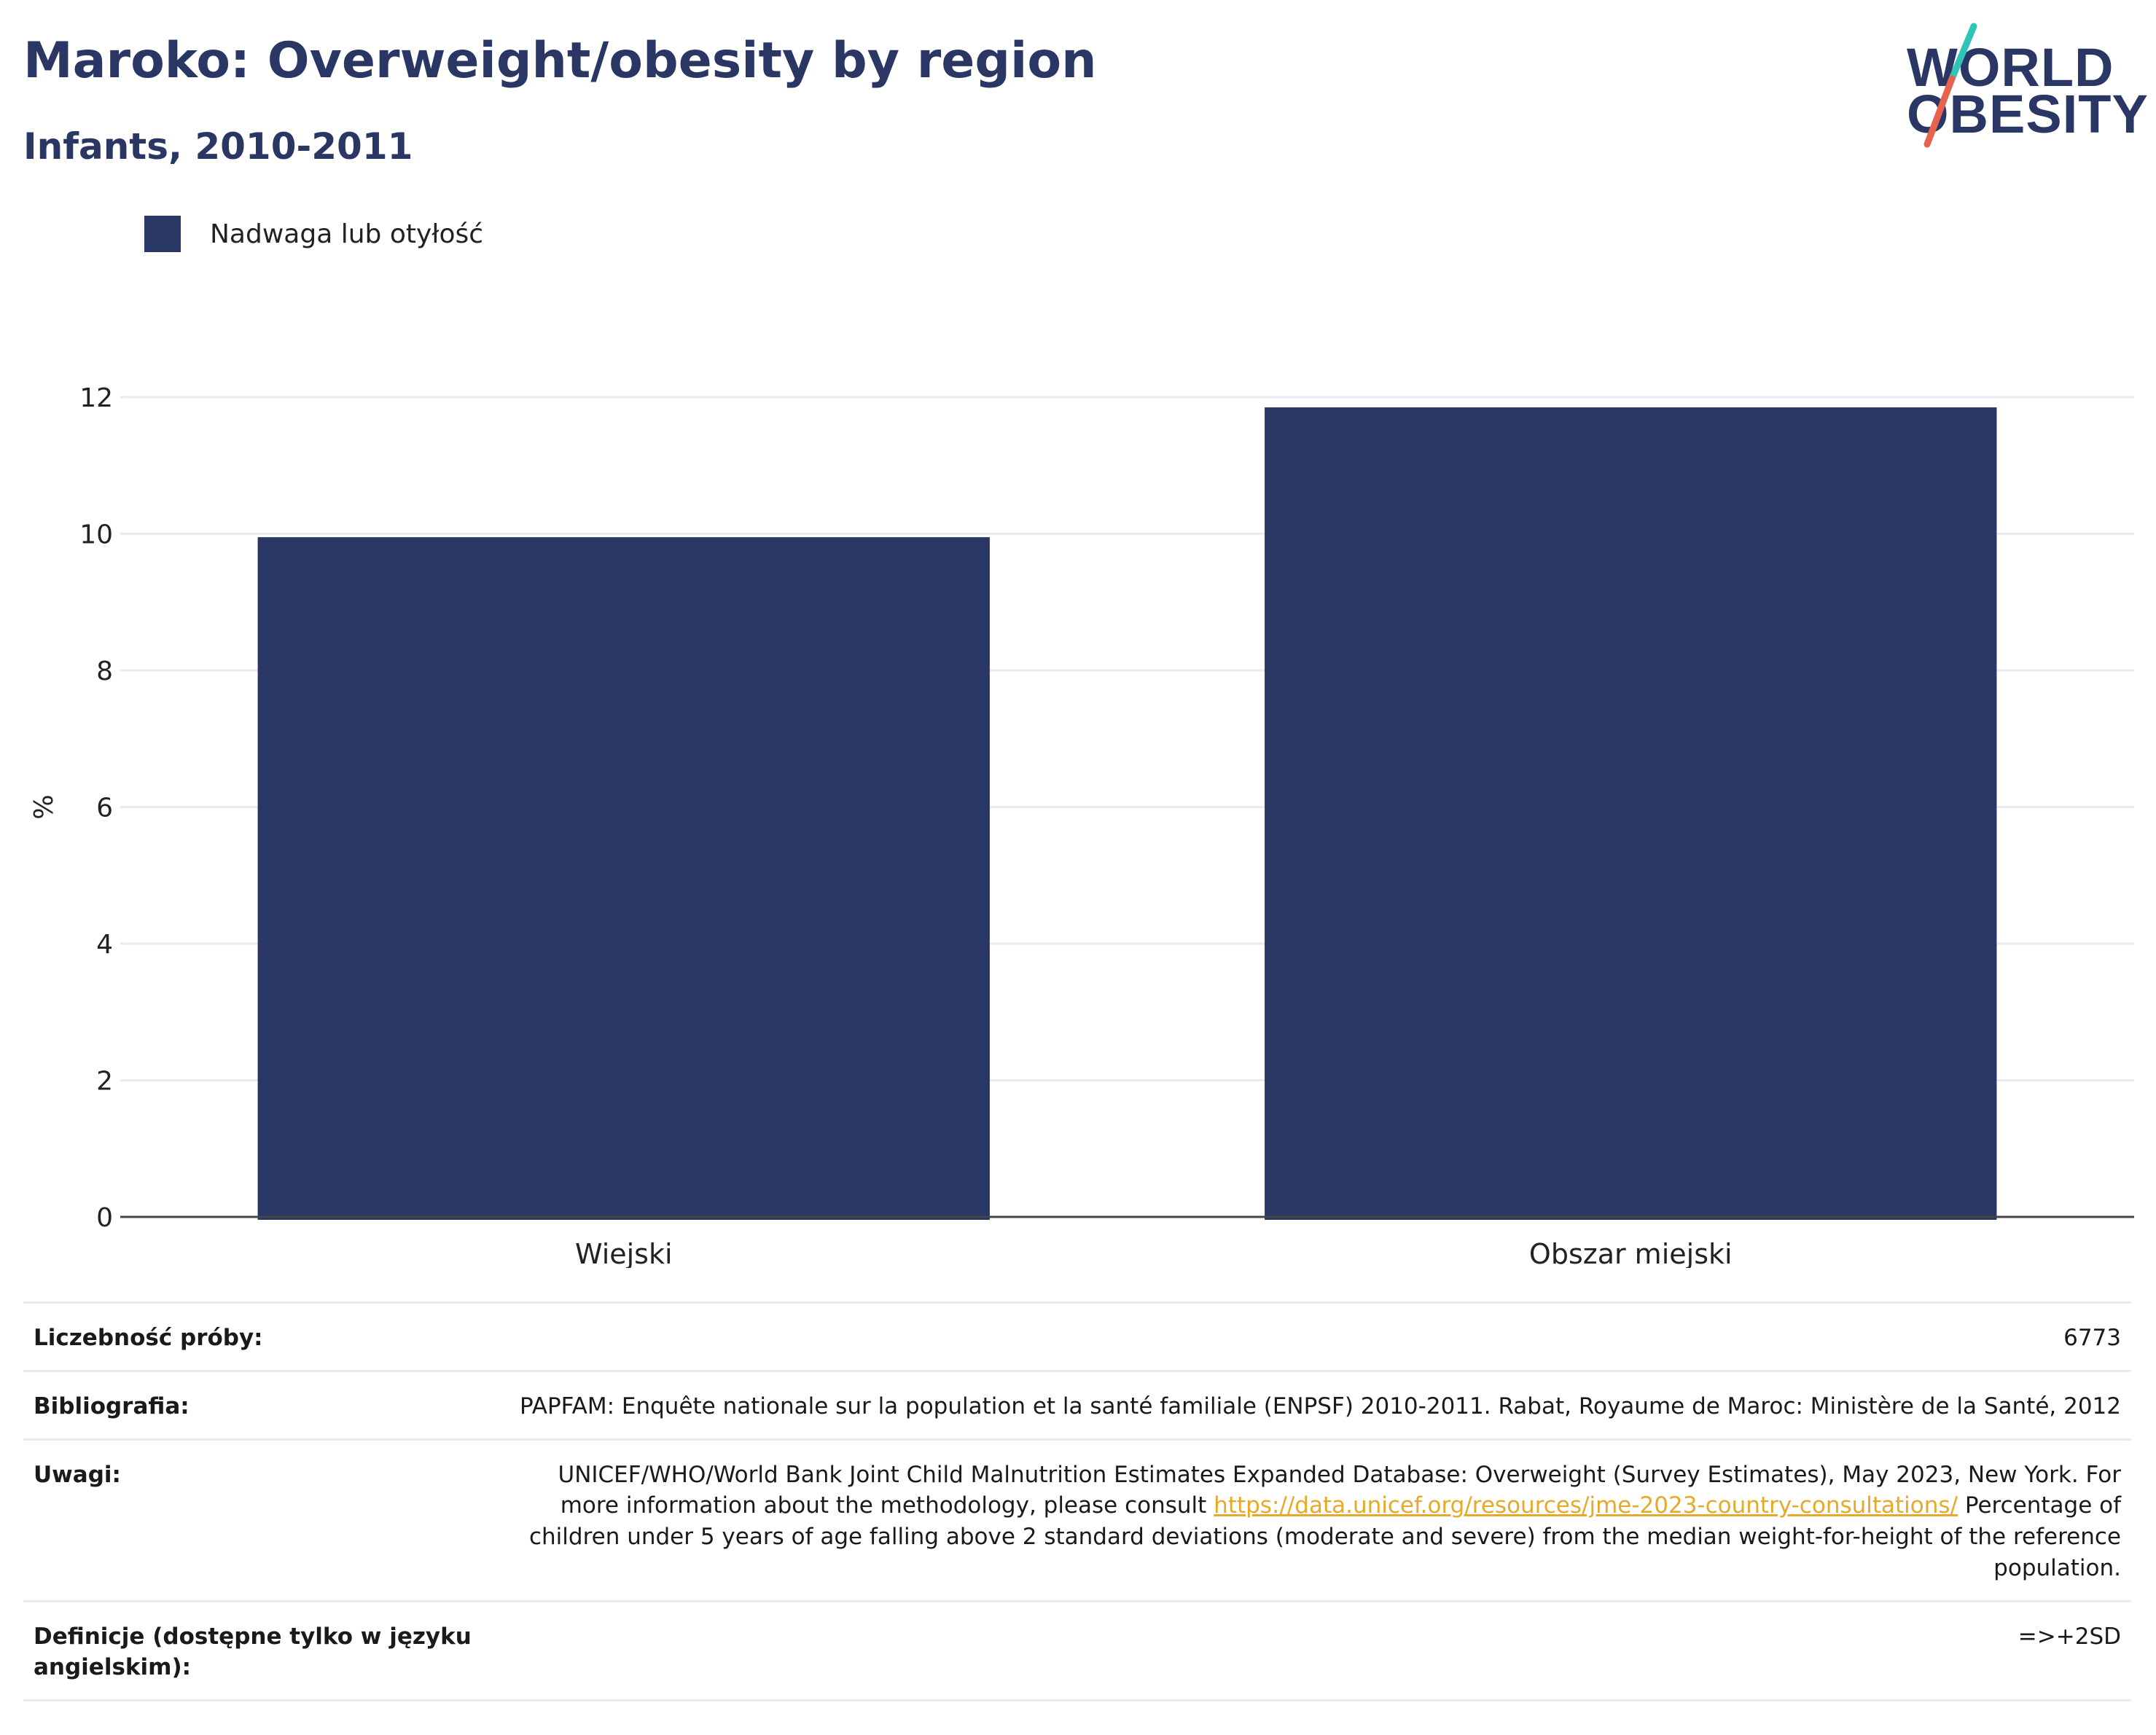 Image resolution: width=2156 pixels, height=1735 pixels. Describe the element at coordinates (104, 671) in the screenshot. I see `y-tick-label: 8` at that location.